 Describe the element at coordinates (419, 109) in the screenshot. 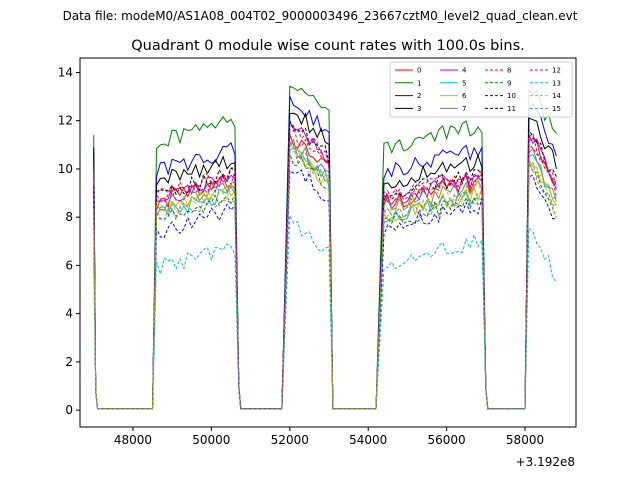

I see `legend-label-3: 3` at that location.